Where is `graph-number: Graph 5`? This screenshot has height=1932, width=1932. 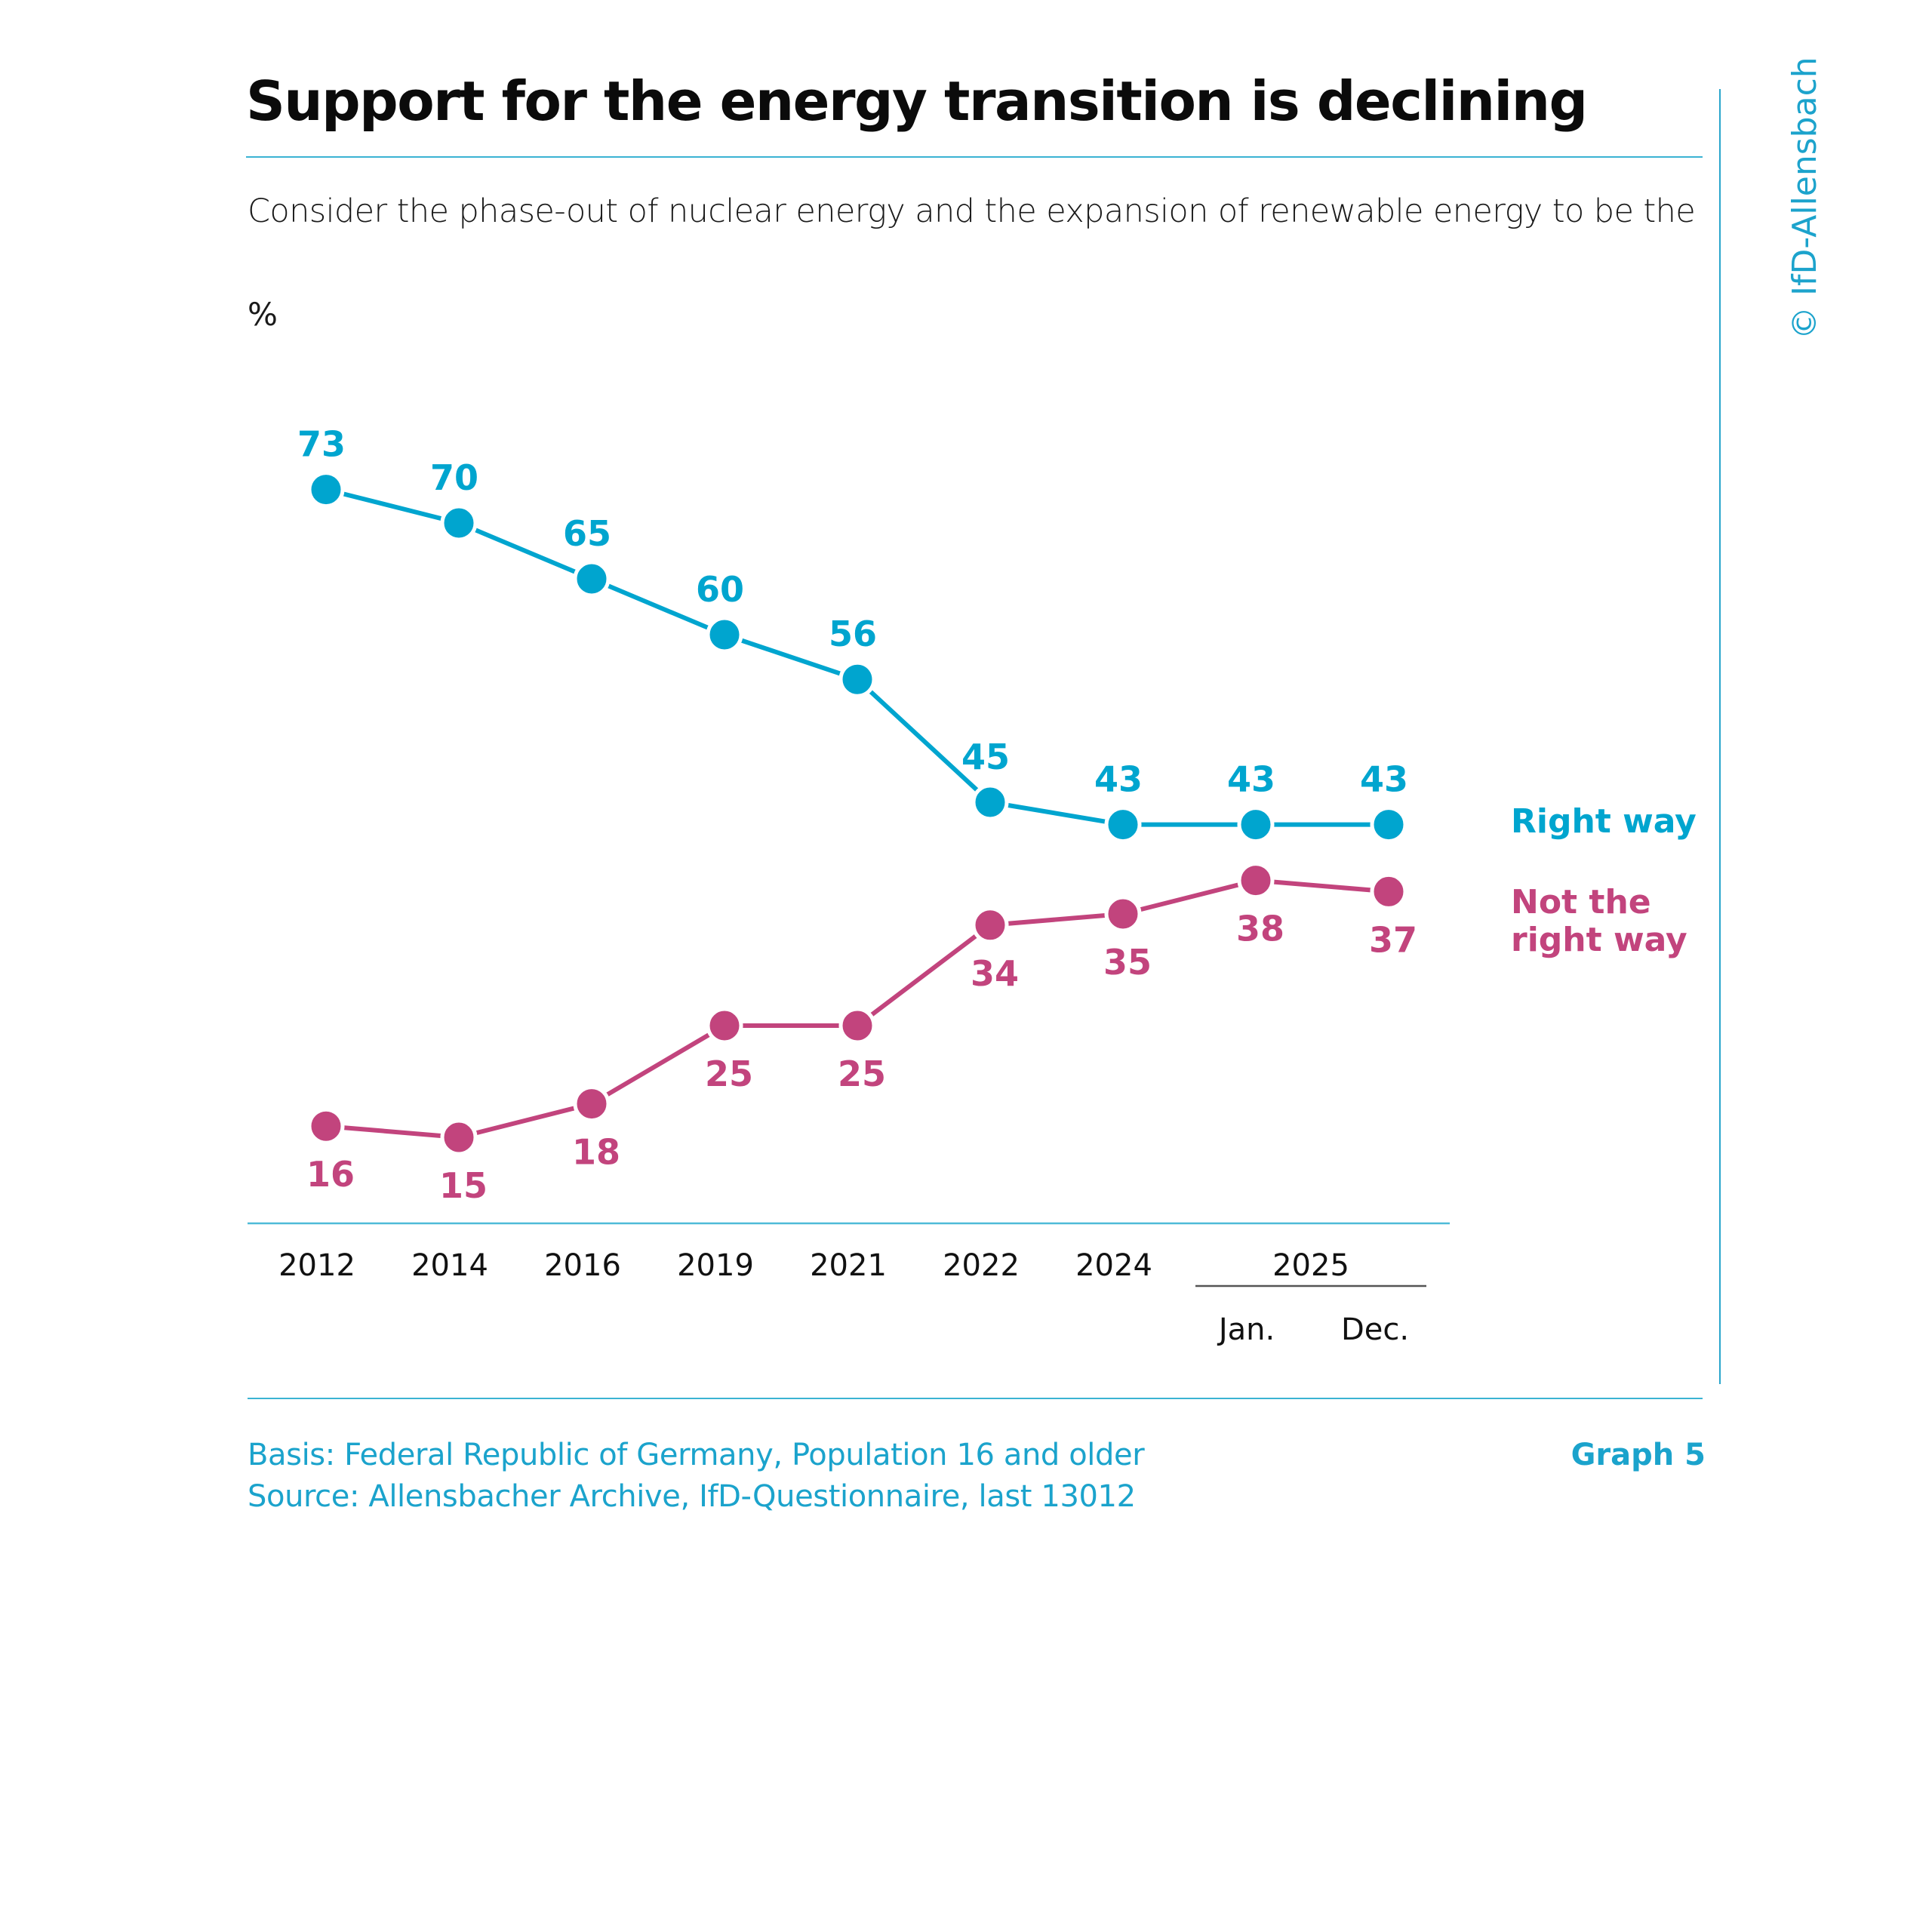
graph-number: Graph 5 is located at coordinates (1638, 1455).